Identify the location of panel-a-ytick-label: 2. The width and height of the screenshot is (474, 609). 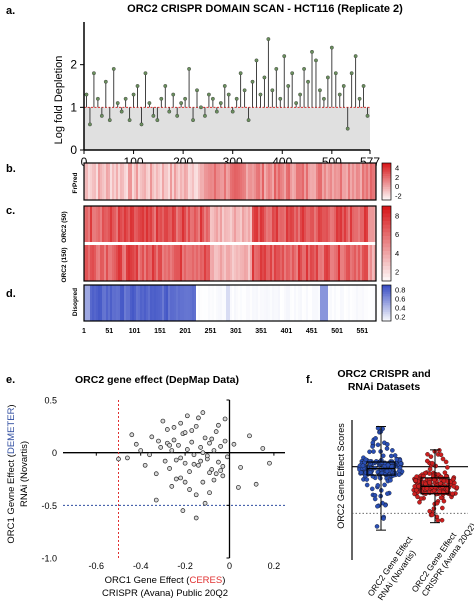
(73, 65).